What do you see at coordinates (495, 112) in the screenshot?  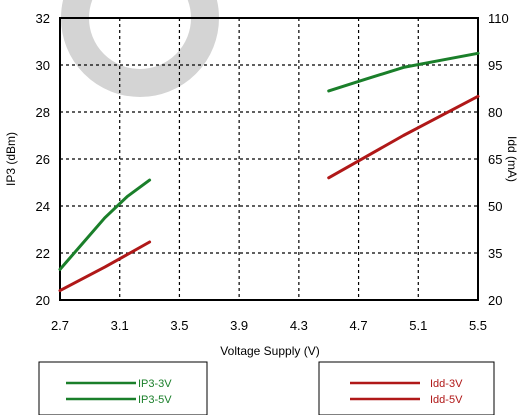 I see `y2-tick-label: 80` at bounding box center [495, 112].